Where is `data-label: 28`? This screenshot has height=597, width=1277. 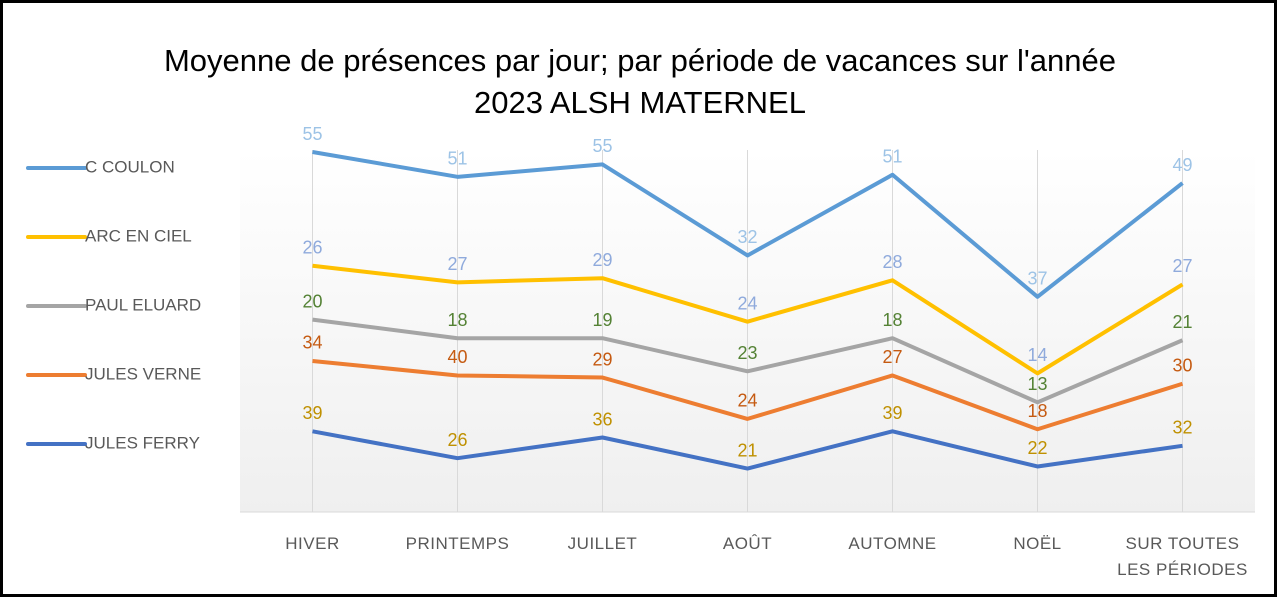 data-label: 28 is located at coordinates (892, 262).